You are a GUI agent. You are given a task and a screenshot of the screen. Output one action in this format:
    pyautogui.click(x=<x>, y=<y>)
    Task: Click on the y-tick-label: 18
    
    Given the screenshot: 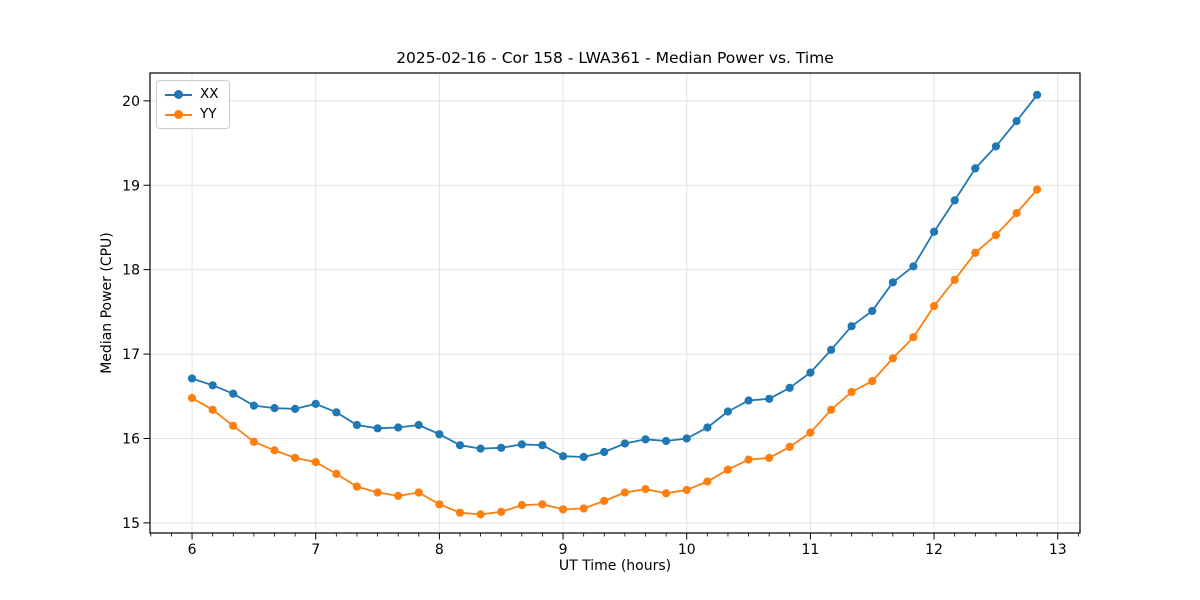 What is the action you would take?
    pyautogui.click(x=131, y=271)
    